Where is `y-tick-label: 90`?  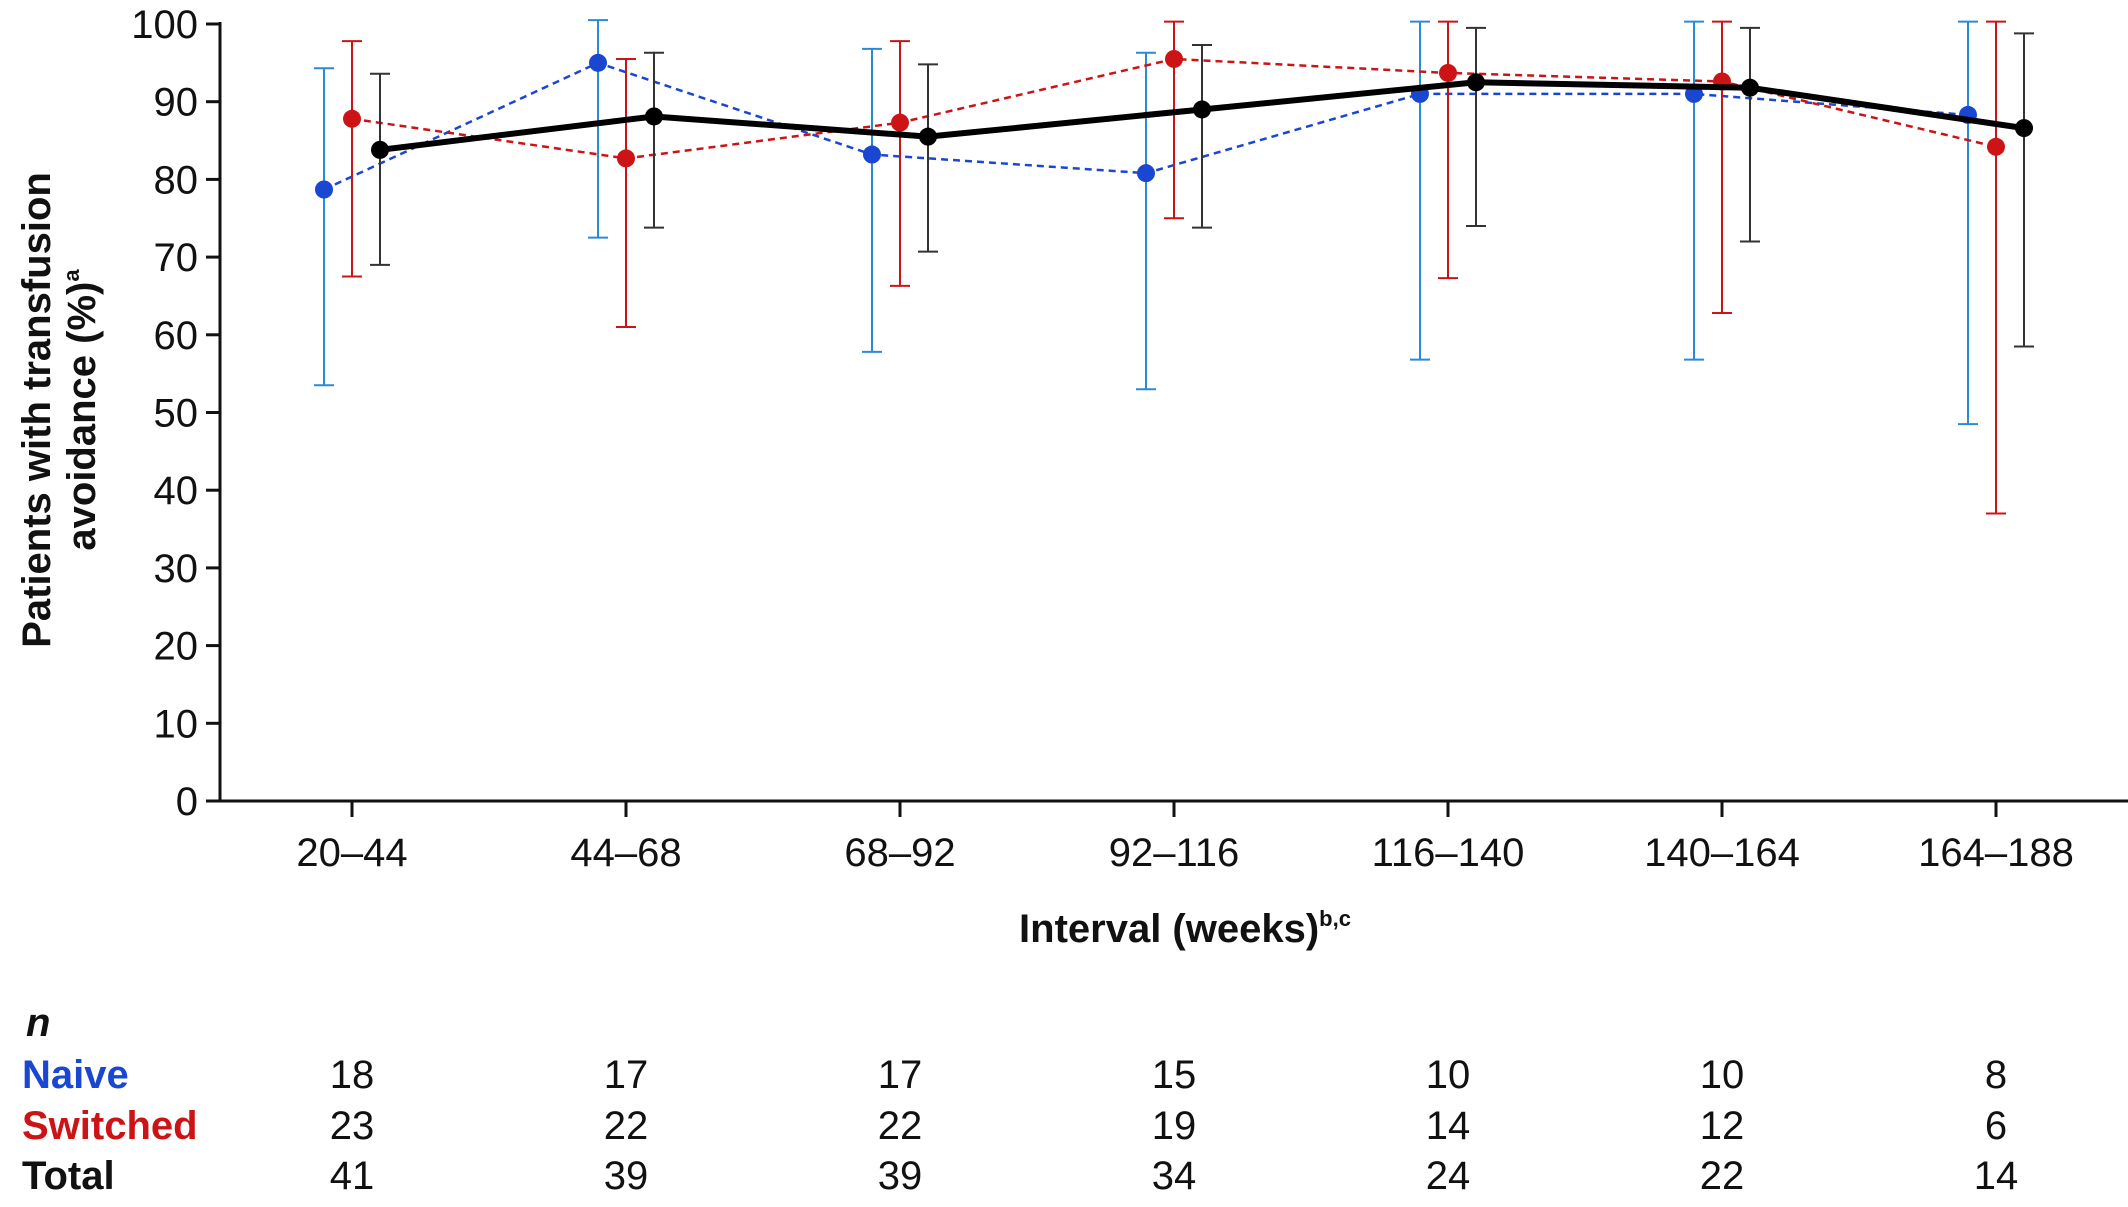
y-tick-label: 90 is located at coordinates (176, 103).